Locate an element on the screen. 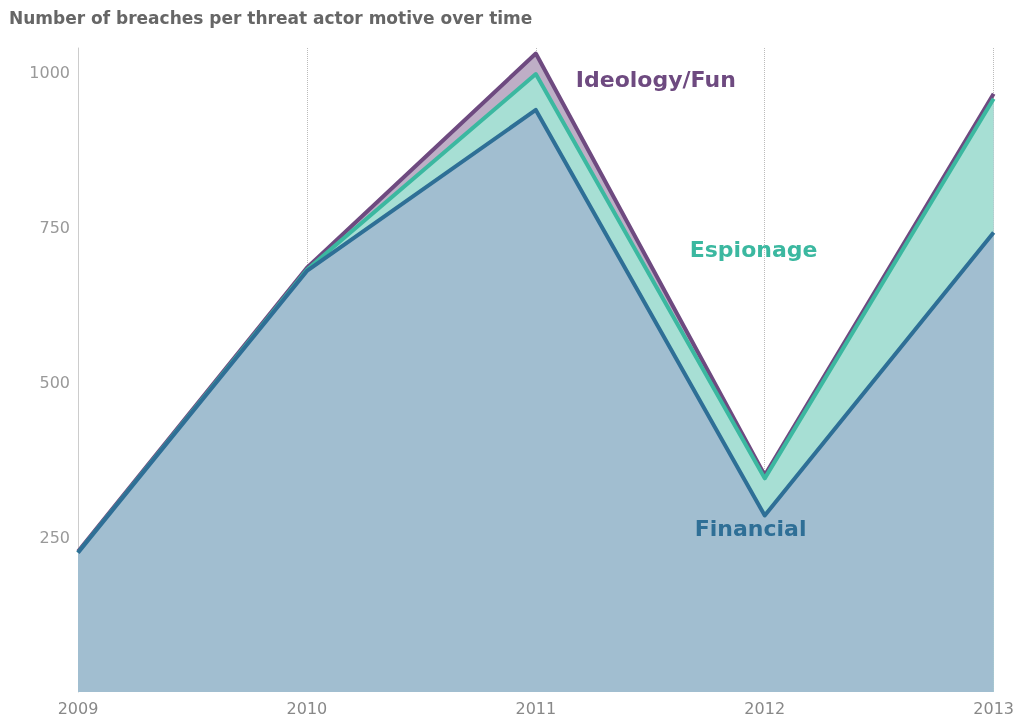 The height and width of the screenshot is (724, 1017). series-label: Ideology/Fun is located at coordinates (655, 79).